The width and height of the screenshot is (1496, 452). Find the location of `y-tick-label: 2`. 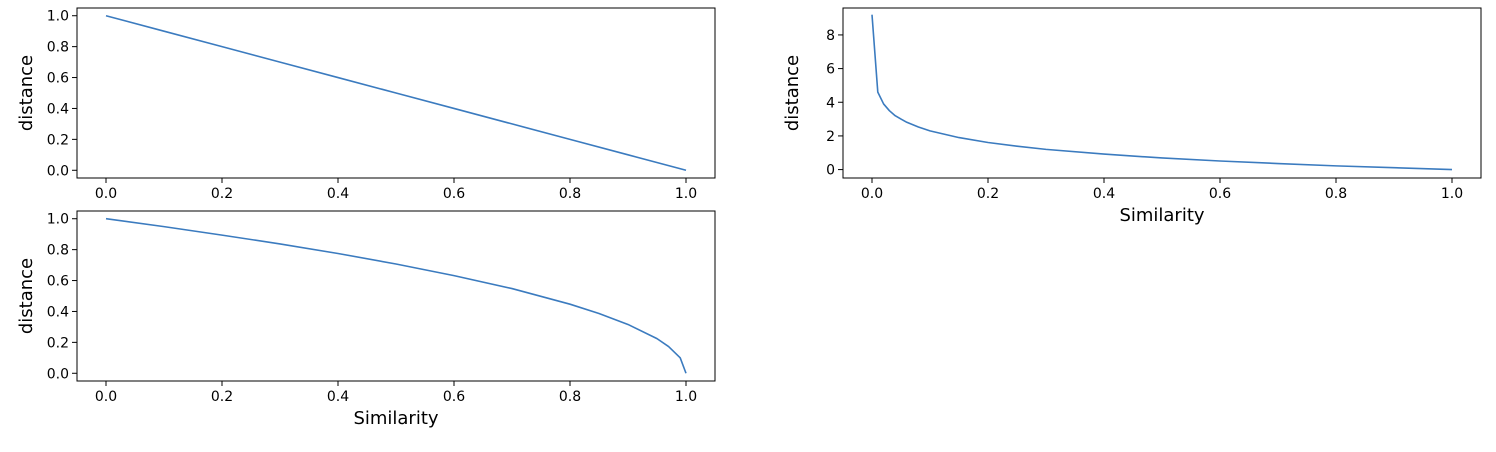

y-tick-label: 2 is located at coordinates (830, 137).